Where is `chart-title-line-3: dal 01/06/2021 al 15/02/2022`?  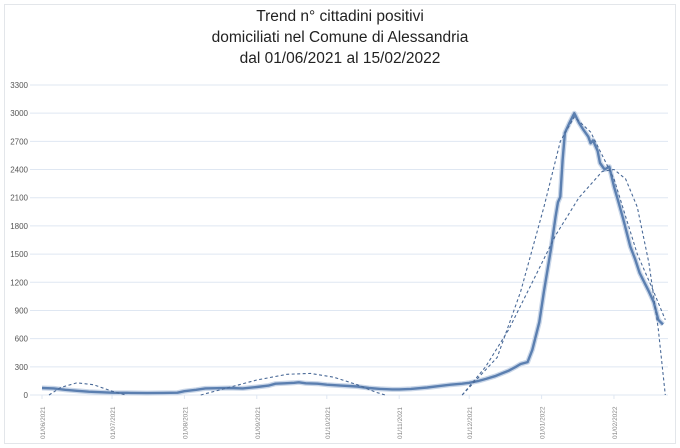 chart-title-line-3: dal 01/06/2021 al 15/02/2022 is located at coordinates (340, 58).